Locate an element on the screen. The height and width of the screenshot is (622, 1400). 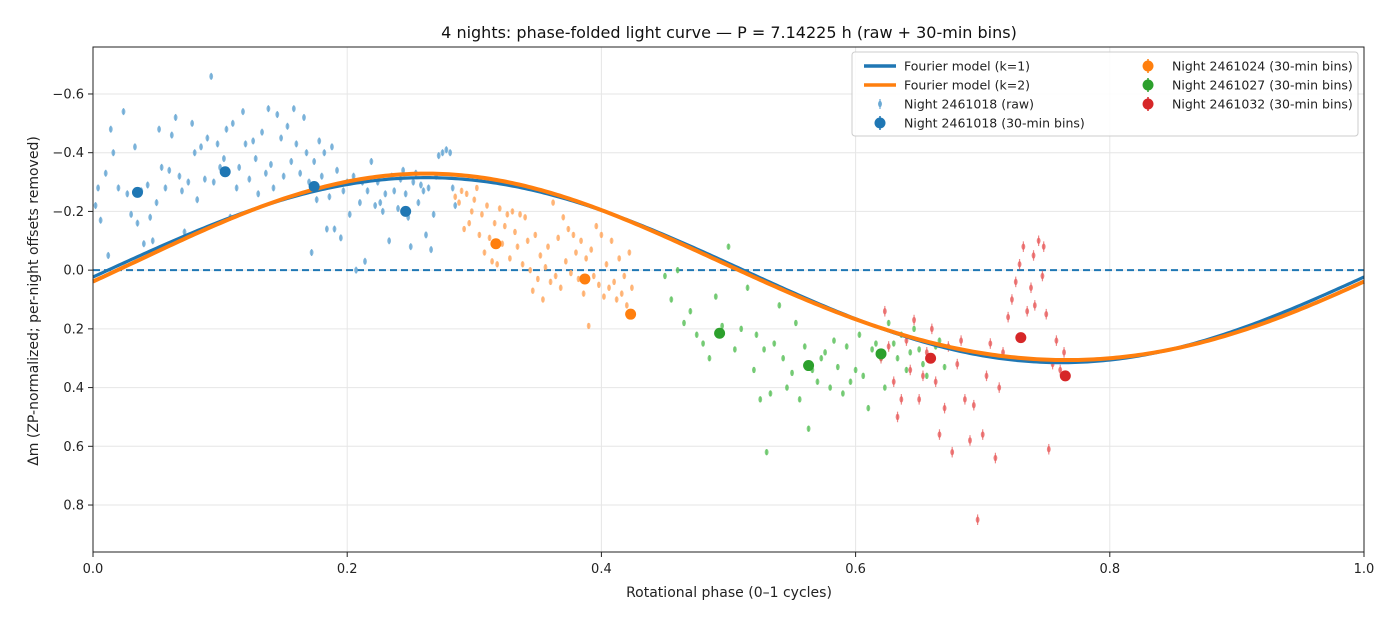
legend-box is located at coordinates (1105, 94).